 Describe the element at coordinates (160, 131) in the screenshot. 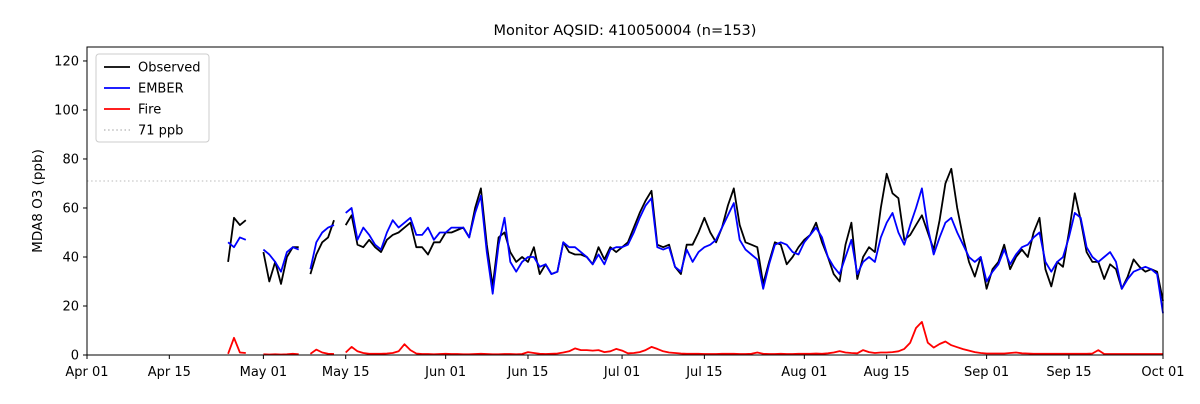

I see `legend-label-71-ppb: 71 ppb` at that location.